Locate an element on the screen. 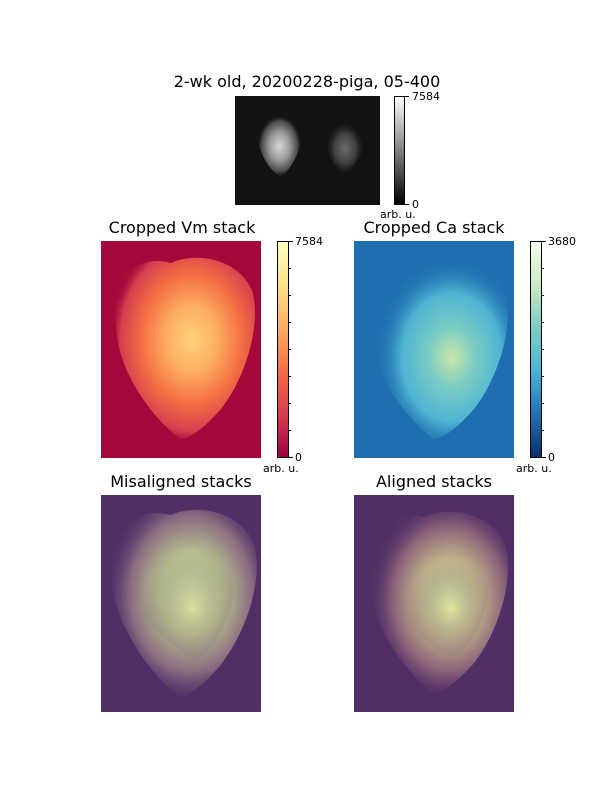 This screenshot has width=600, height=800. top-title: 2-wk old, 20200228-piga, 05-400 is located at coordinates (307, 81).